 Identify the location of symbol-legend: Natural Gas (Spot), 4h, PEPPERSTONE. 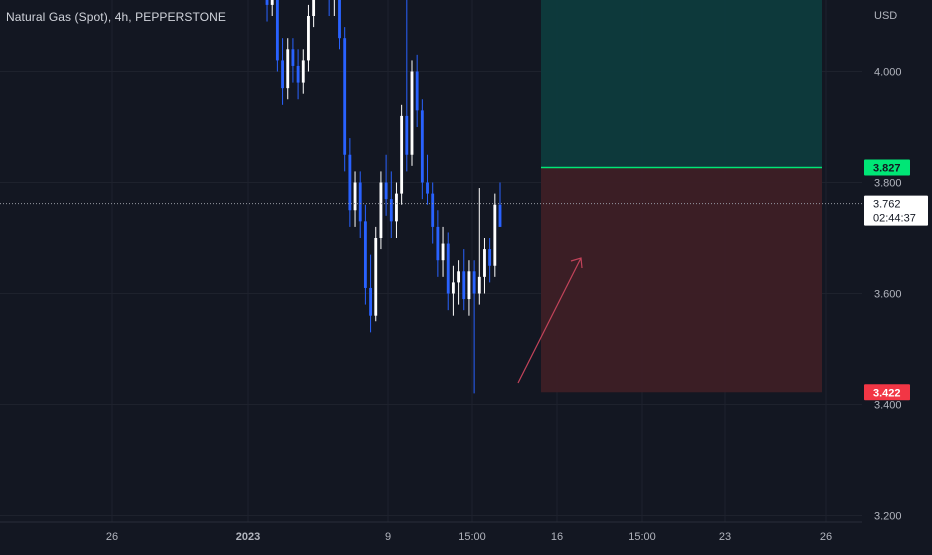
(116, 17).